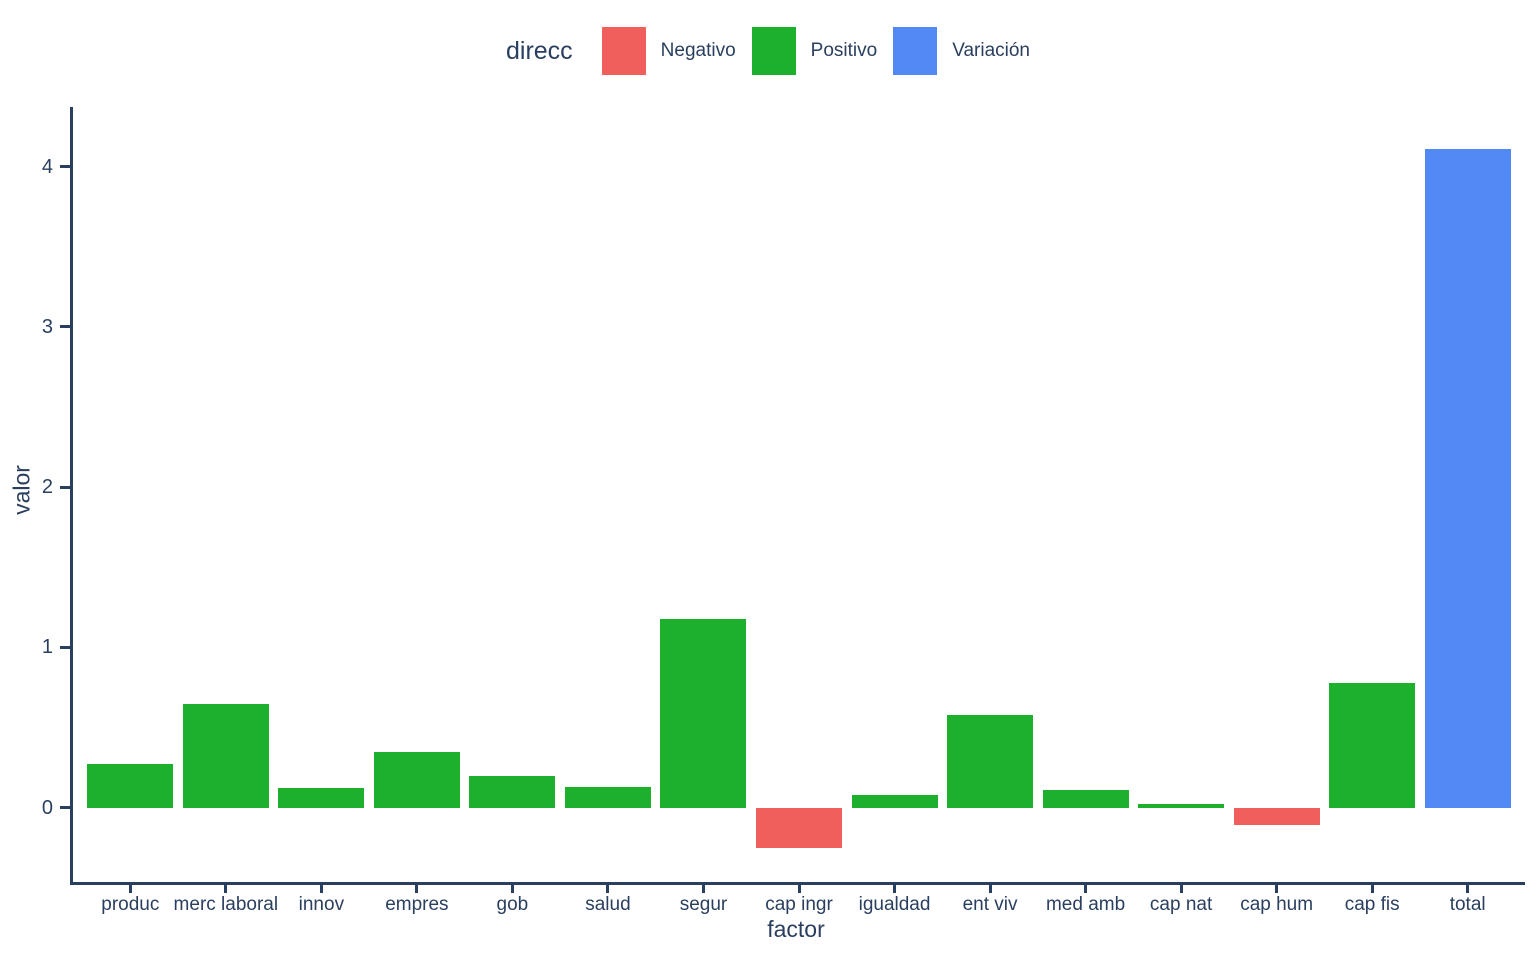 The width and height of the screenshot is (1536, 960). What do you see at coordinates (1085, 799) in the screenshot?
I see `bar-med-amb` at bounding box center [1085, 799].